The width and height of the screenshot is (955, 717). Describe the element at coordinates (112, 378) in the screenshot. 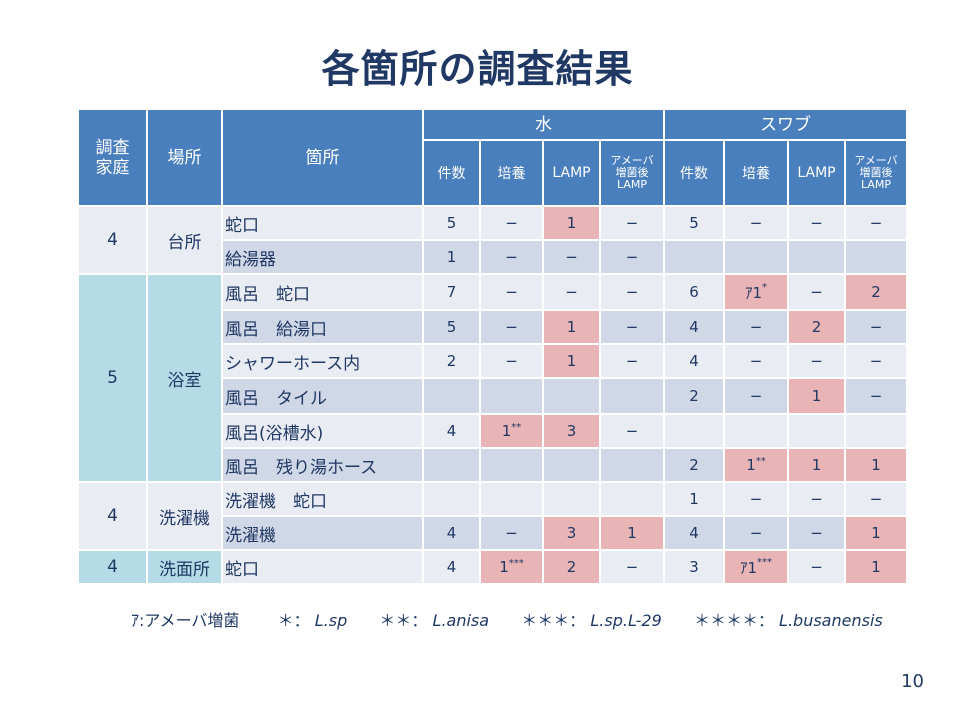

I see `cell-house: 5` at that location.